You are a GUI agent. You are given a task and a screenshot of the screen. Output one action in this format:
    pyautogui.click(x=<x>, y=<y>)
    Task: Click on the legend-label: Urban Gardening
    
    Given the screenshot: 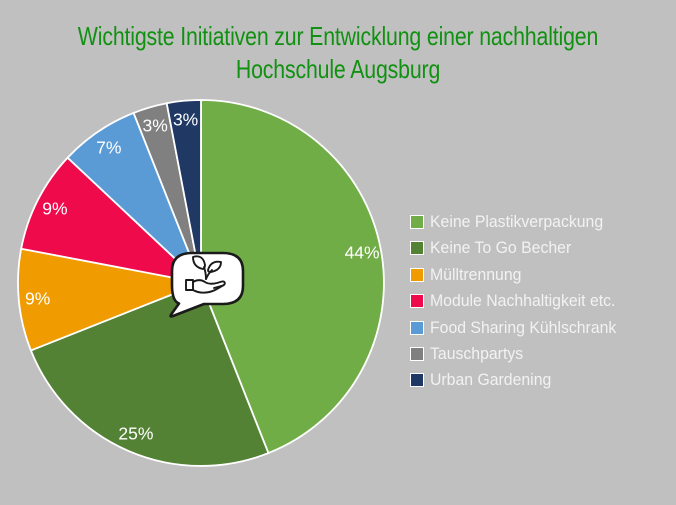 What is the action you would take?
    pyautogui.click(x=491, y=380)
    